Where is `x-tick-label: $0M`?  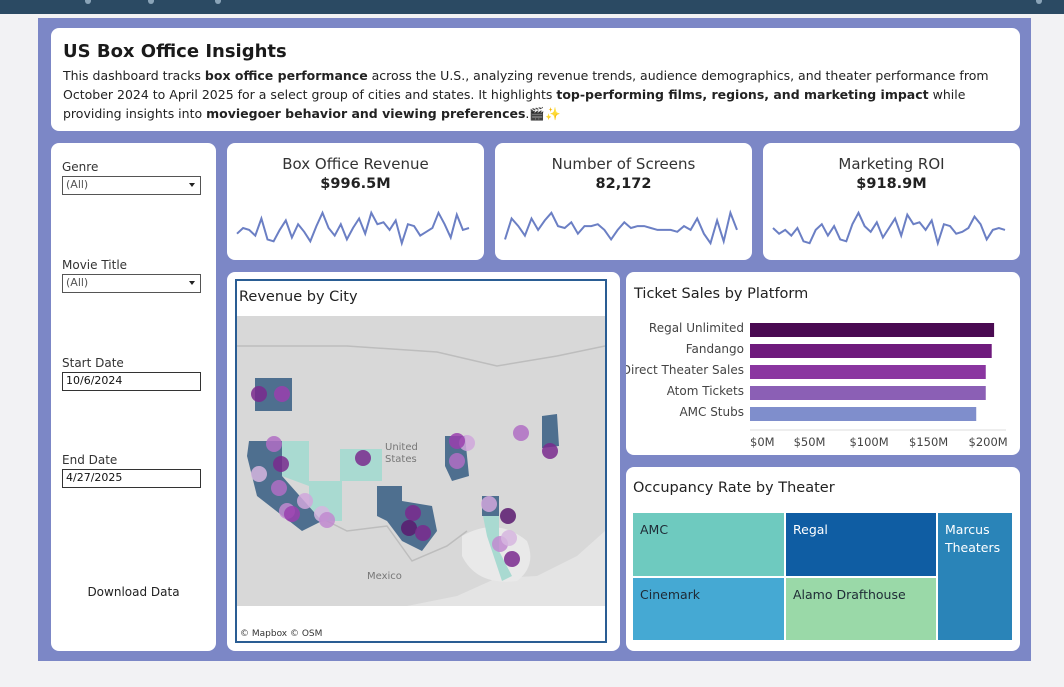 x-tick-label: $0M is located at coordinates (762, 441).